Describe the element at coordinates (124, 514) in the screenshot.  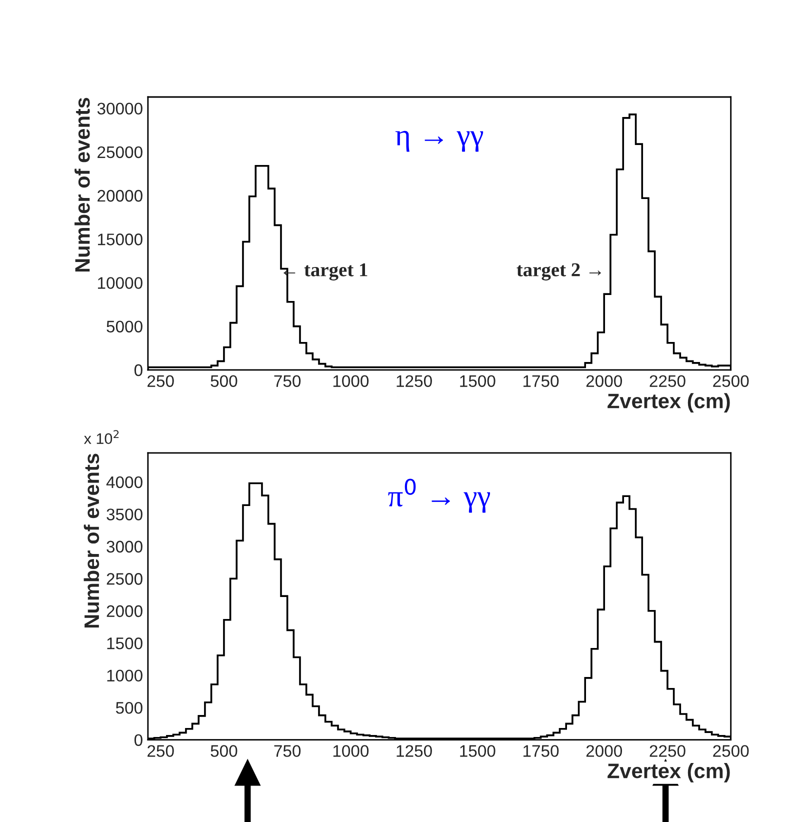
I see `y-tick-label: 3500` at that location.